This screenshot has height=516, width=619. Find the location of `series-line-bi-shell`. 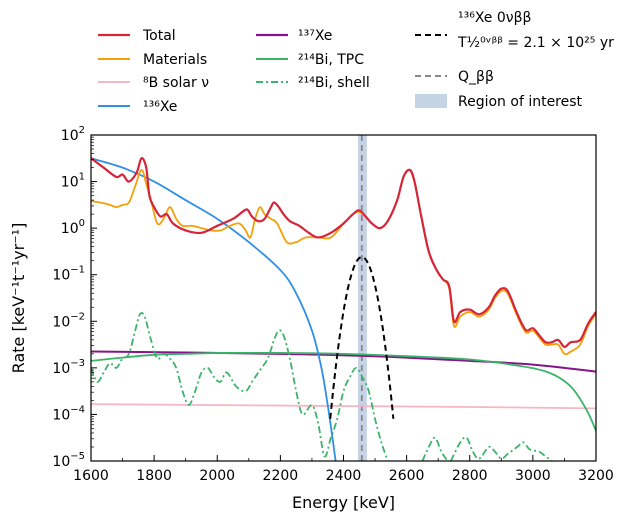

series-line-bi-shell is located at coordinates (240, 386).